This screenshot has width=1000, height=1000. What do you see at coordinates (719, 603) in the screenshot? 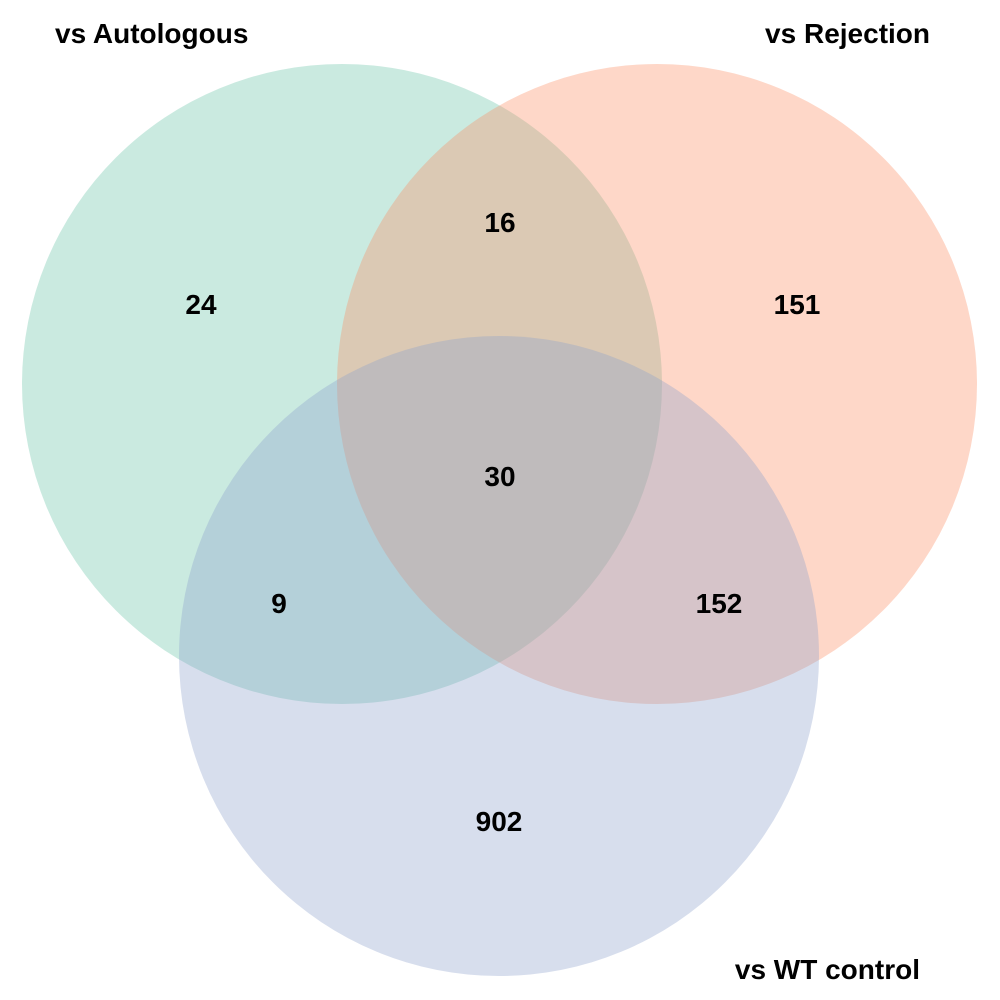
I see `count-rejection-wt-control: 152` at bounding box center [719, 603].